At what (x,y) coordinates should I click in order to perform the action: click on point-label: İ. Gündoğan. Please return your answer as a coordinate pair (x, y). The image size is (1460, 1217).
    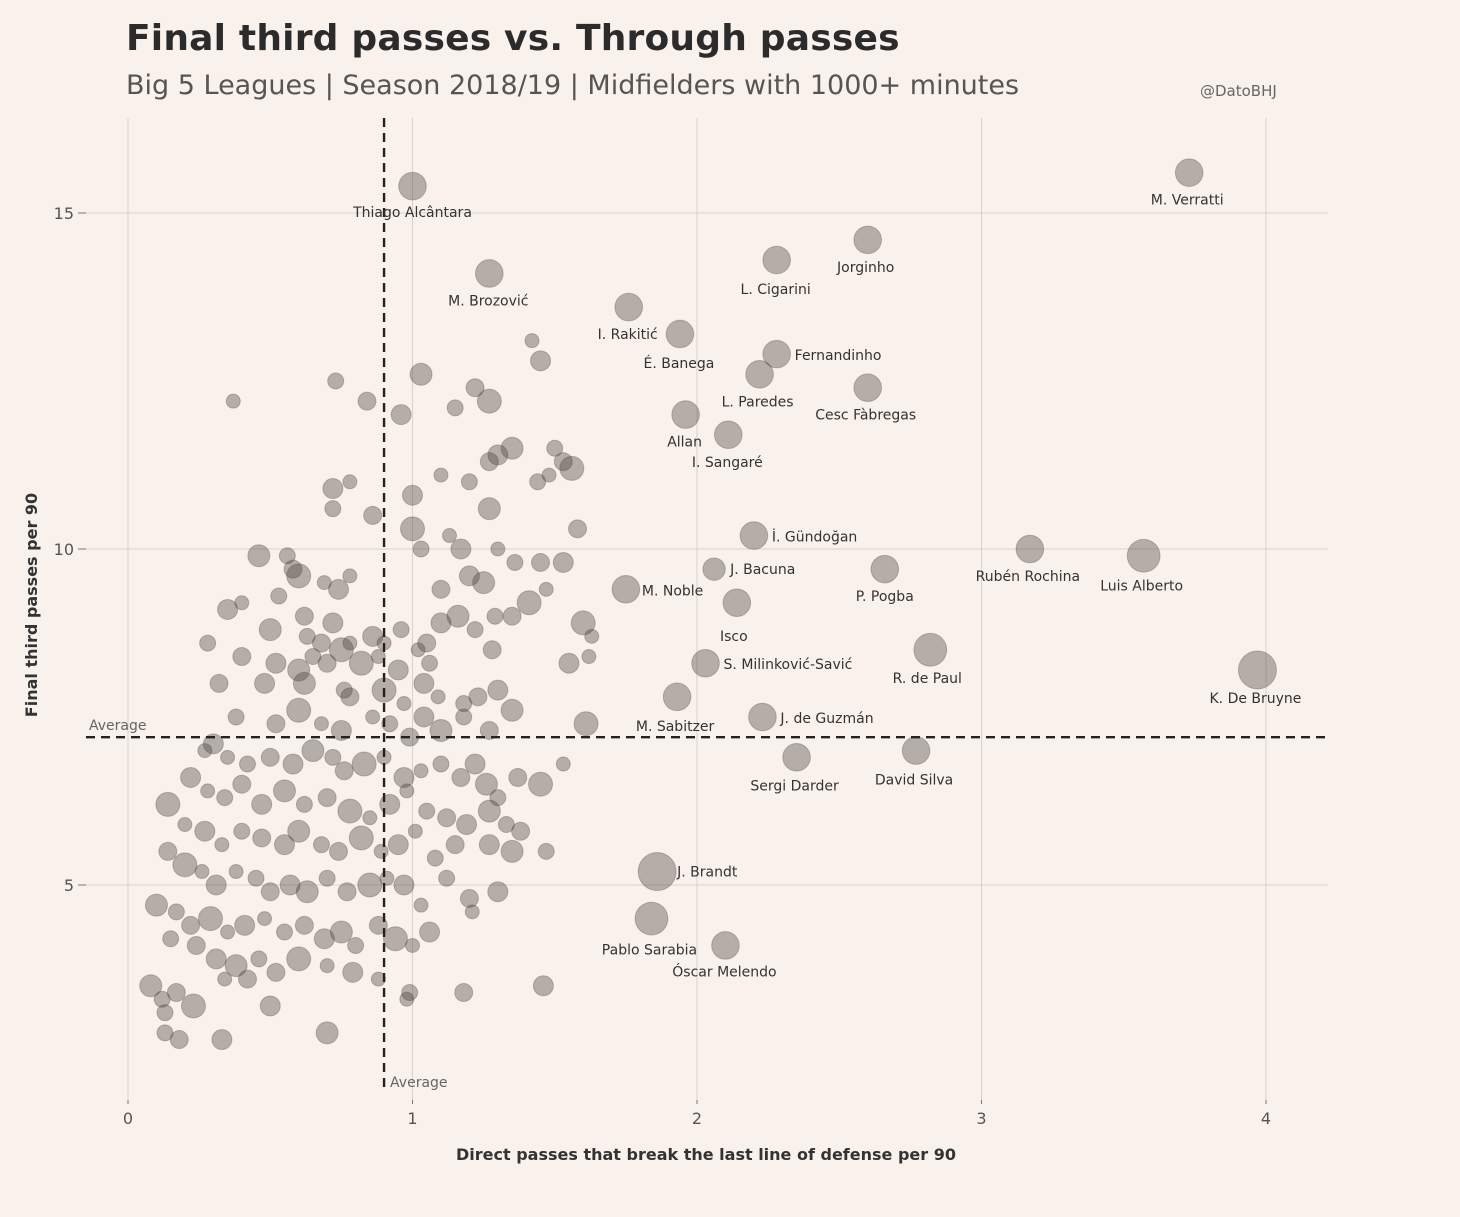
    Looking at the image, I should click on (814, 537).